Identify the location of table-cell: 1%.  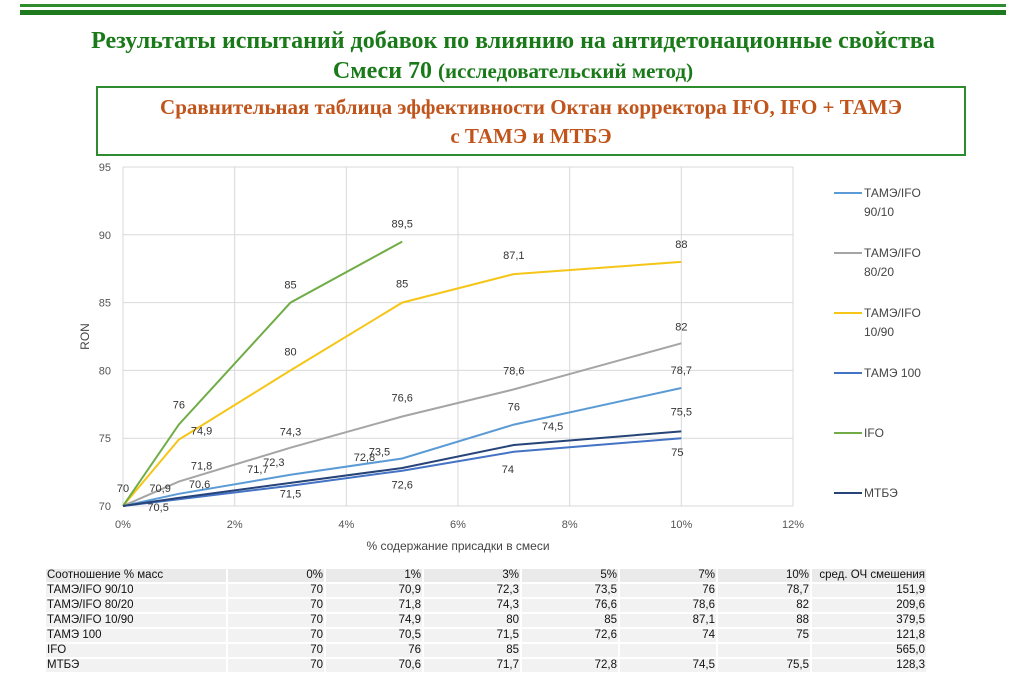
(374, 575).